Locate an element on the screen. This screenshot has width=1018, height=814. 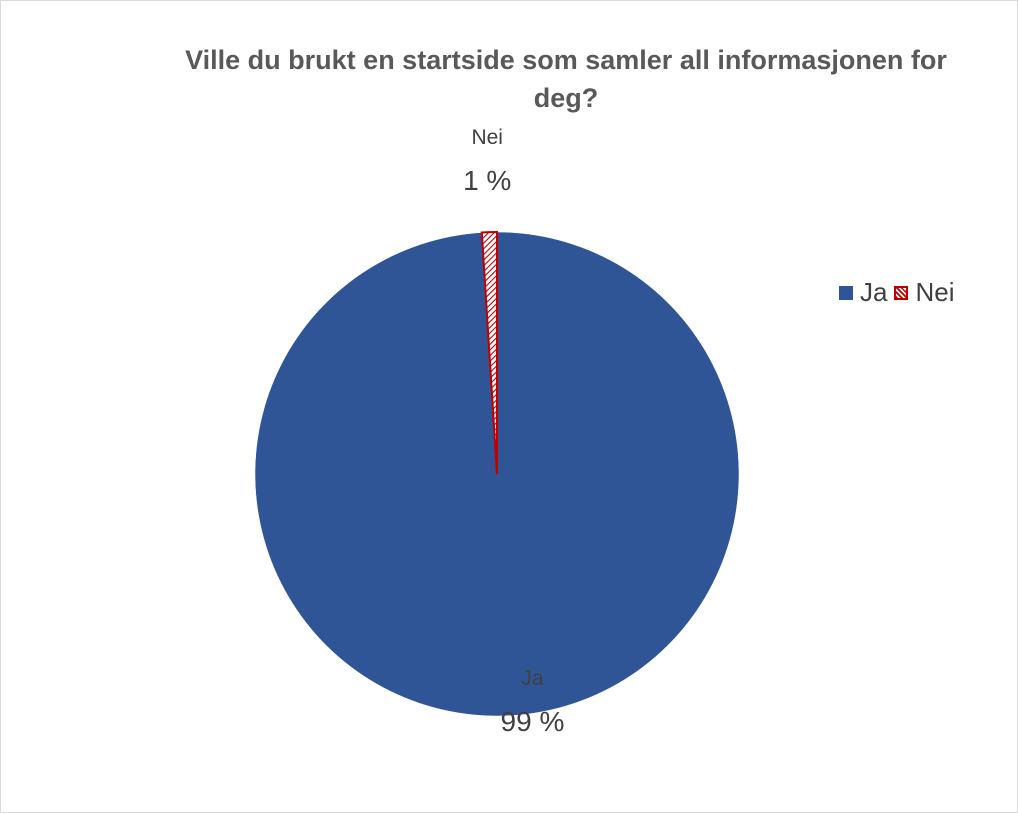
legend: Ja Nei is located at coordinates (900, 292).